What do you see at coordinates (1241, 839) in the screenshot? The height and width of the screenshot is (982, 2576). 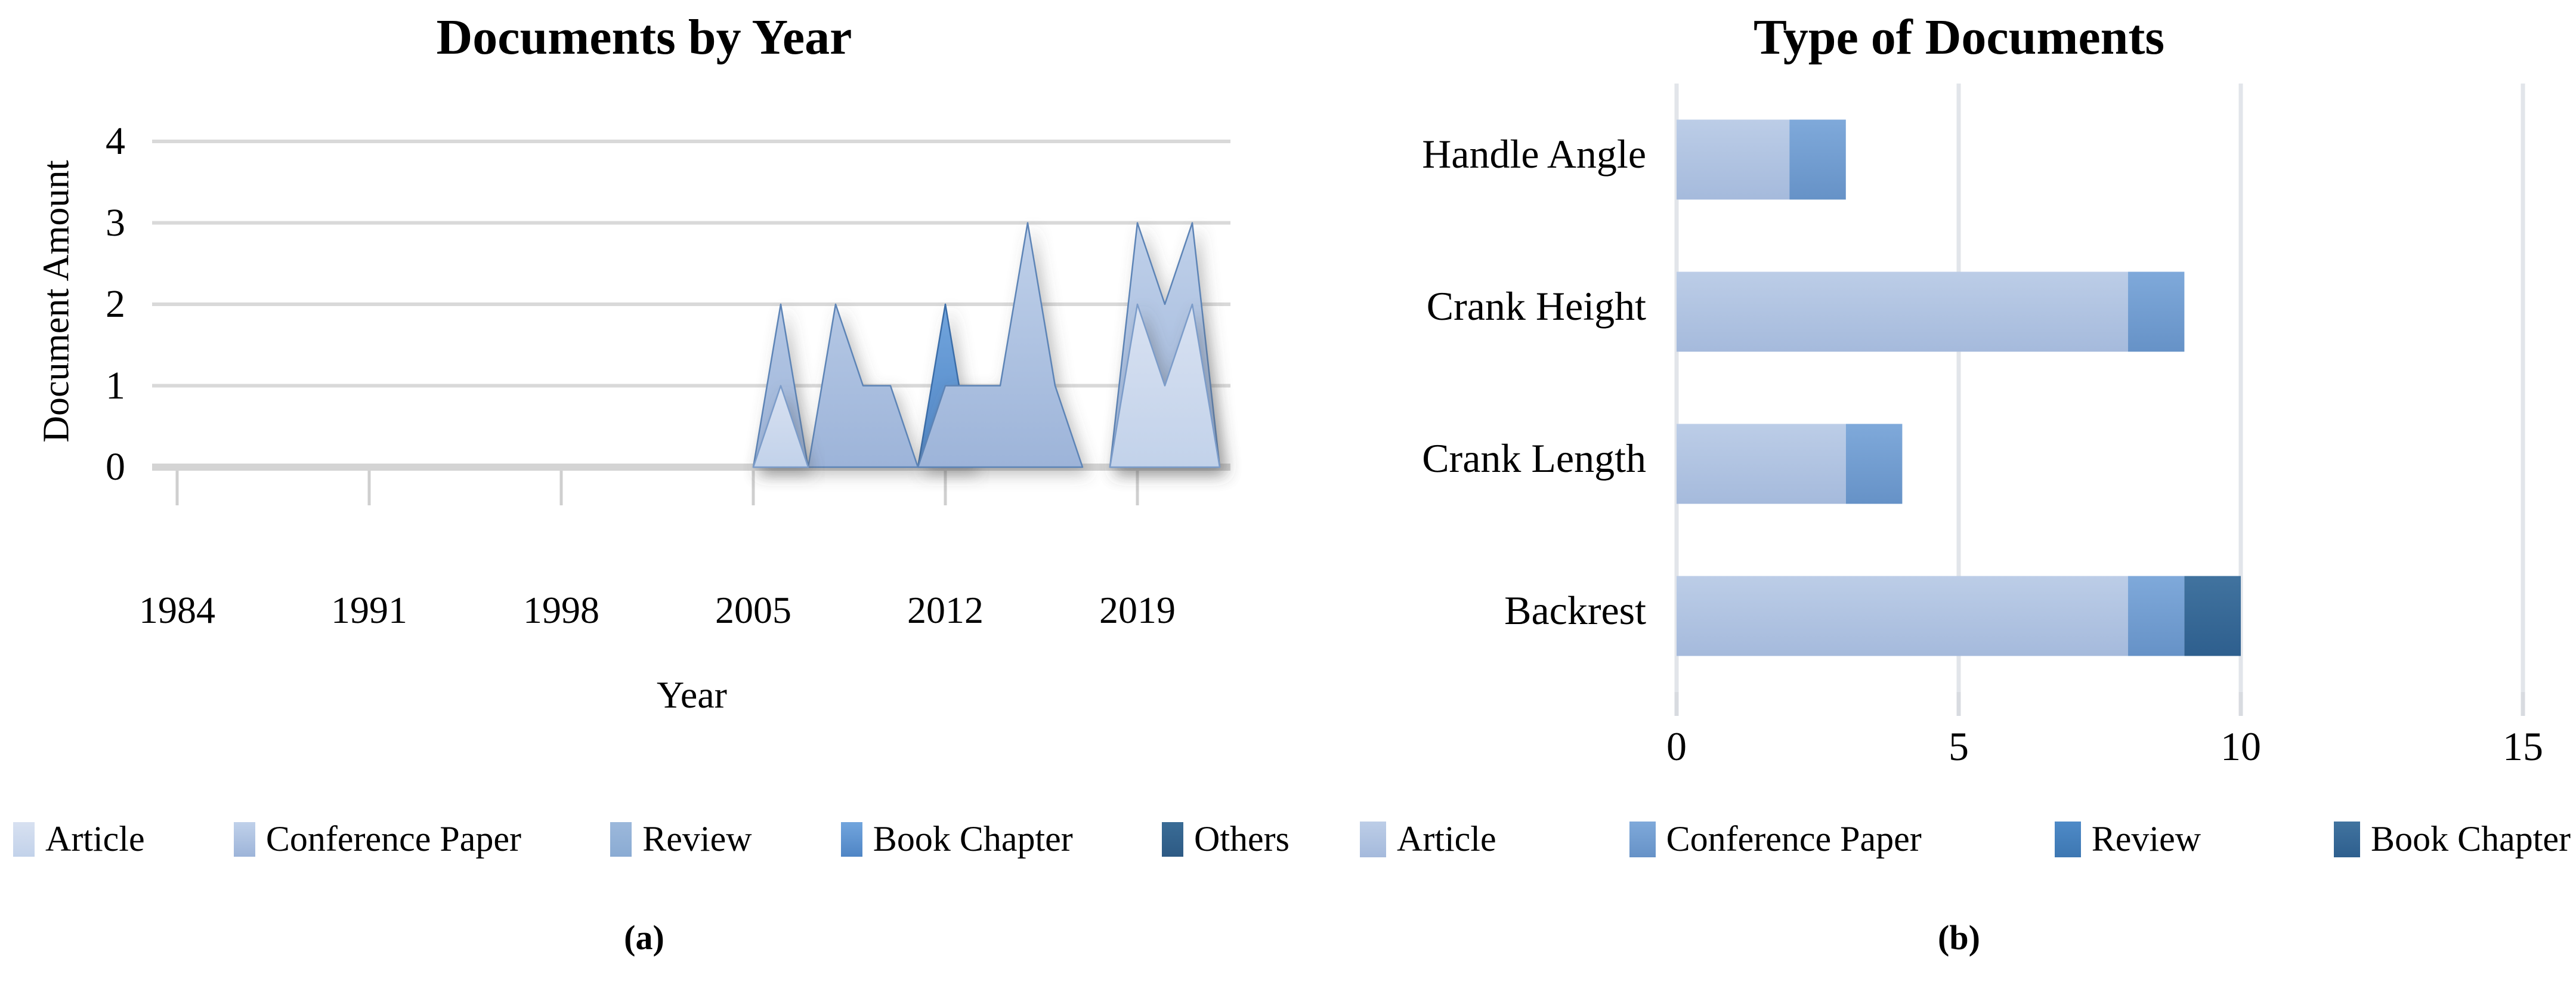 I see `legend-label: Others` at bounding box center [1241, 839].